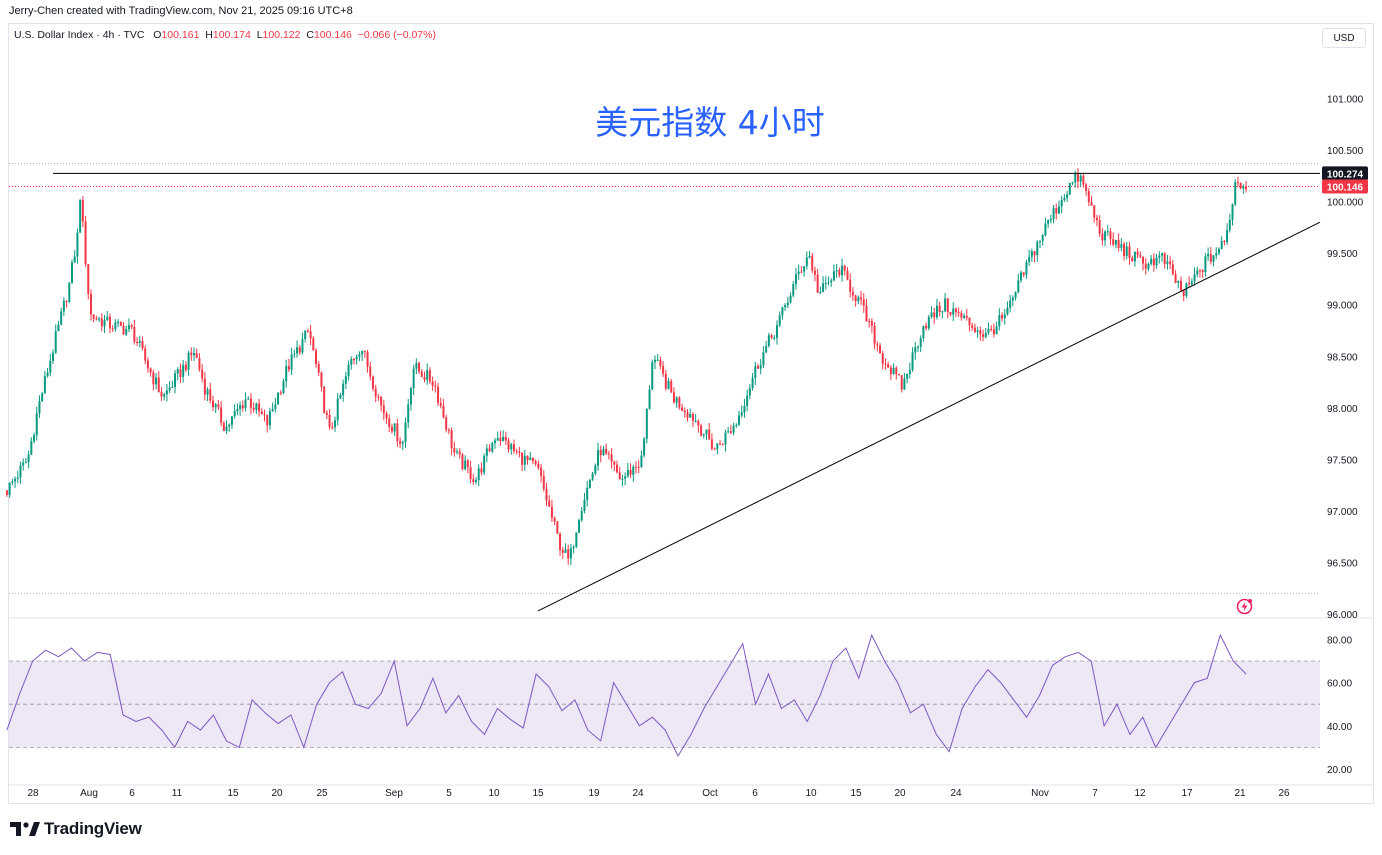  I want to click on close-value: 100.146, so click(332, 35).